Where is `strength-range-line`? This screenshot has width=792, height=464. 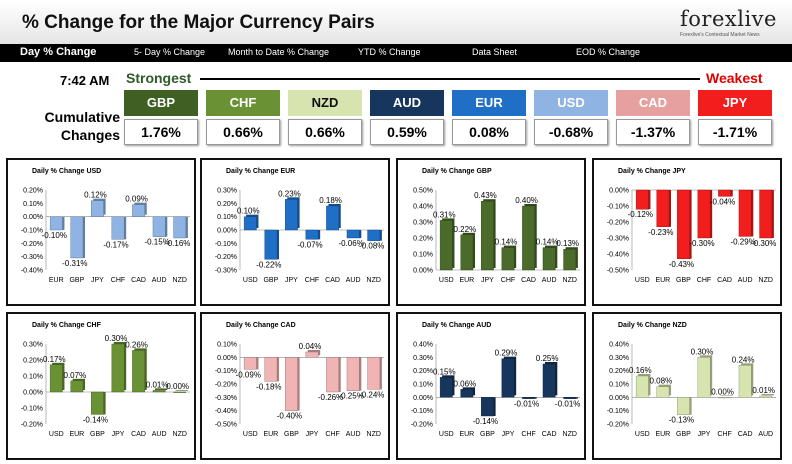 strength-range-line is located at coordinates (450, 79).